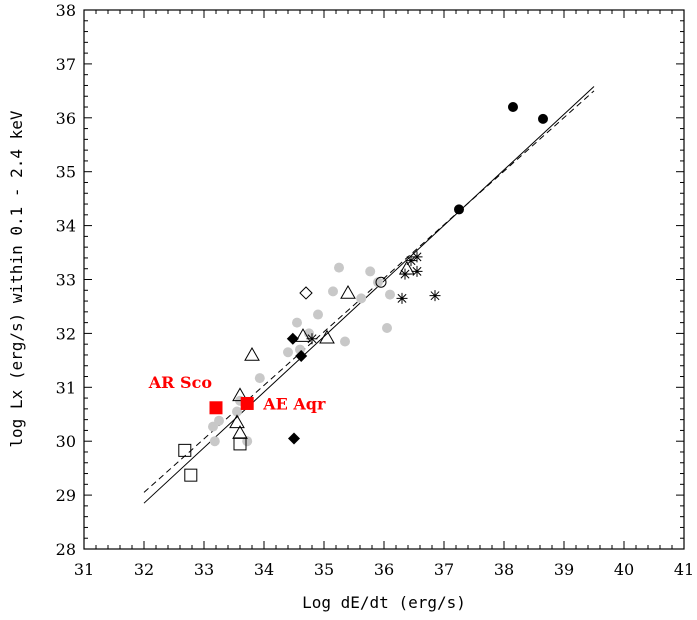 The image size is (697, 620). What do you see at coordinates (84, 569) in the screenshot?
I see `x-tick-label: 31` at bounding box center [84, 569].